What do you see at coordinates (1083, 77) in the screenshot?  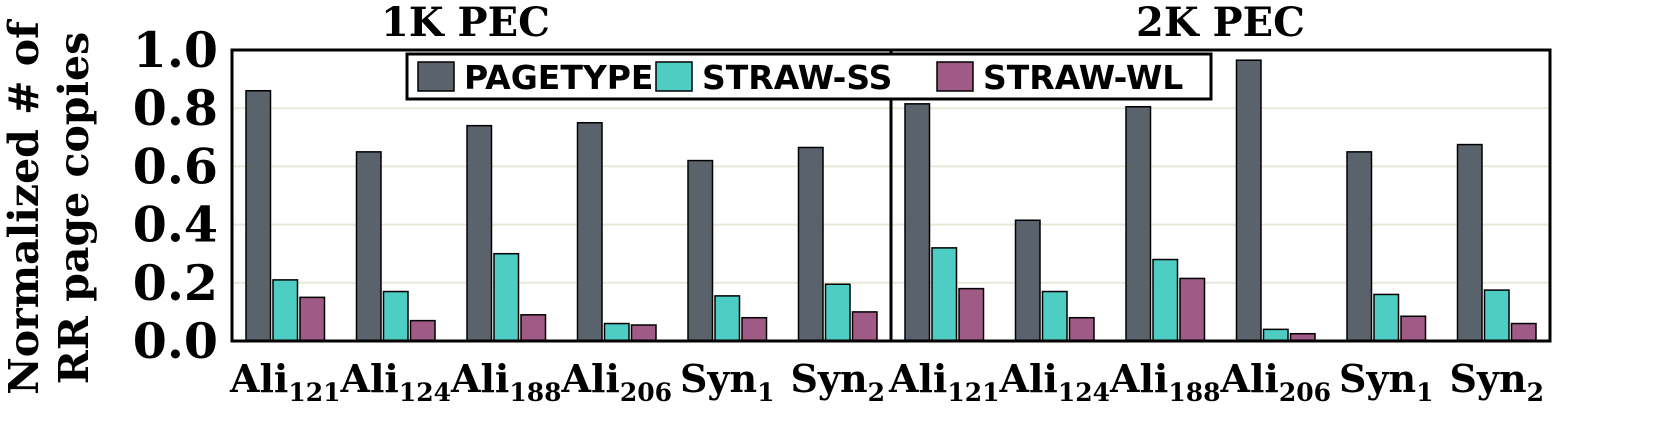 I see `legend-label: STRAW-WL` at bounding box center [1083, 77].